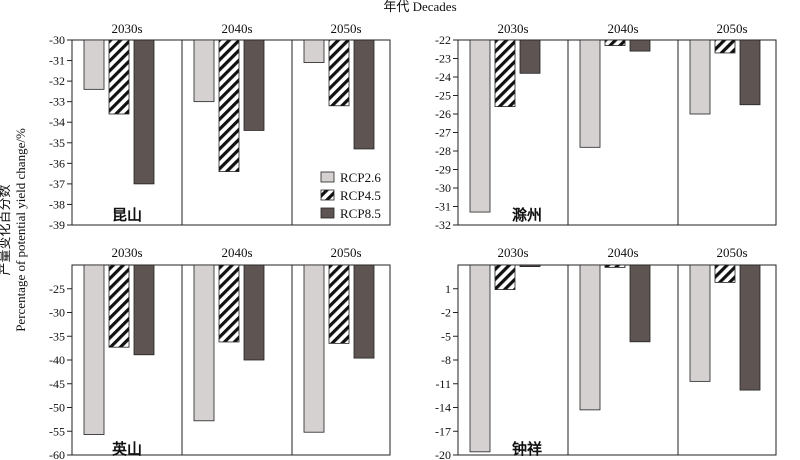 The height and width of the screenshot is (460, 800). What do you see at coordinates (57, 225) in the screenshot?
I see `y-tick-label: -39` at bounding box center [57, 225].